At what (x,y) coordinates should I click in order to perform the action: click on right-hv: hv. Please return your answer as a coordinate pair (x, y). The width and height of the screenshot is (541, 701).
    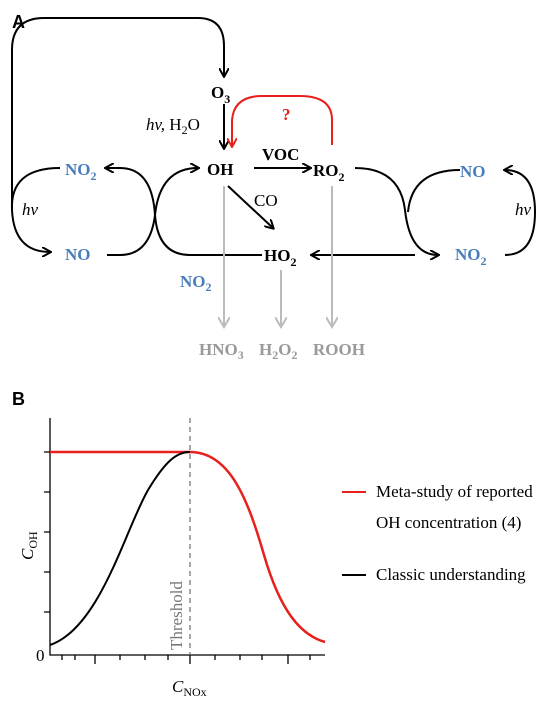
    Looking at the image, I should click on (523, 209).